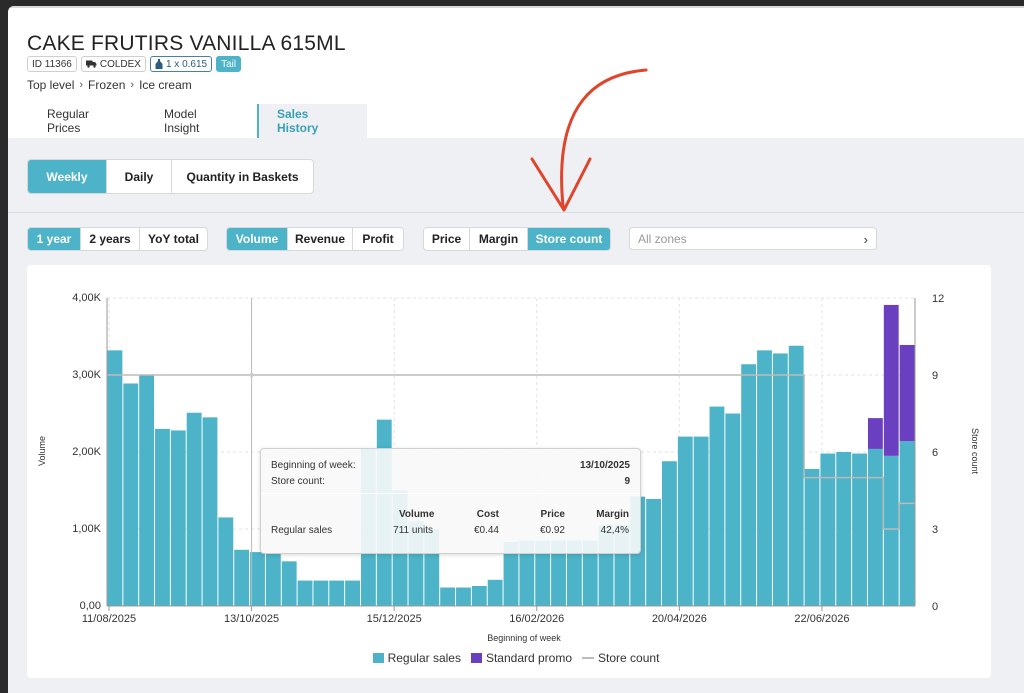 The image size is (1024, 693). What do you see at coordinates (181, 64) in the screenshot?
I see `pack-badge: 1 x 0.615` at bounding box center [181, 64].